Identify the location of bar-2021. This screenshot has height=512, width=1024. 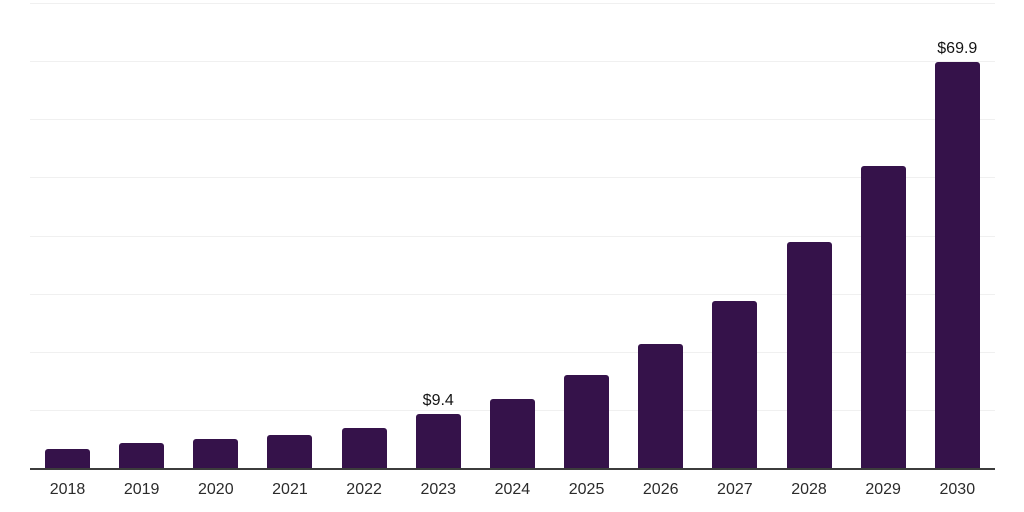
(290, 451).